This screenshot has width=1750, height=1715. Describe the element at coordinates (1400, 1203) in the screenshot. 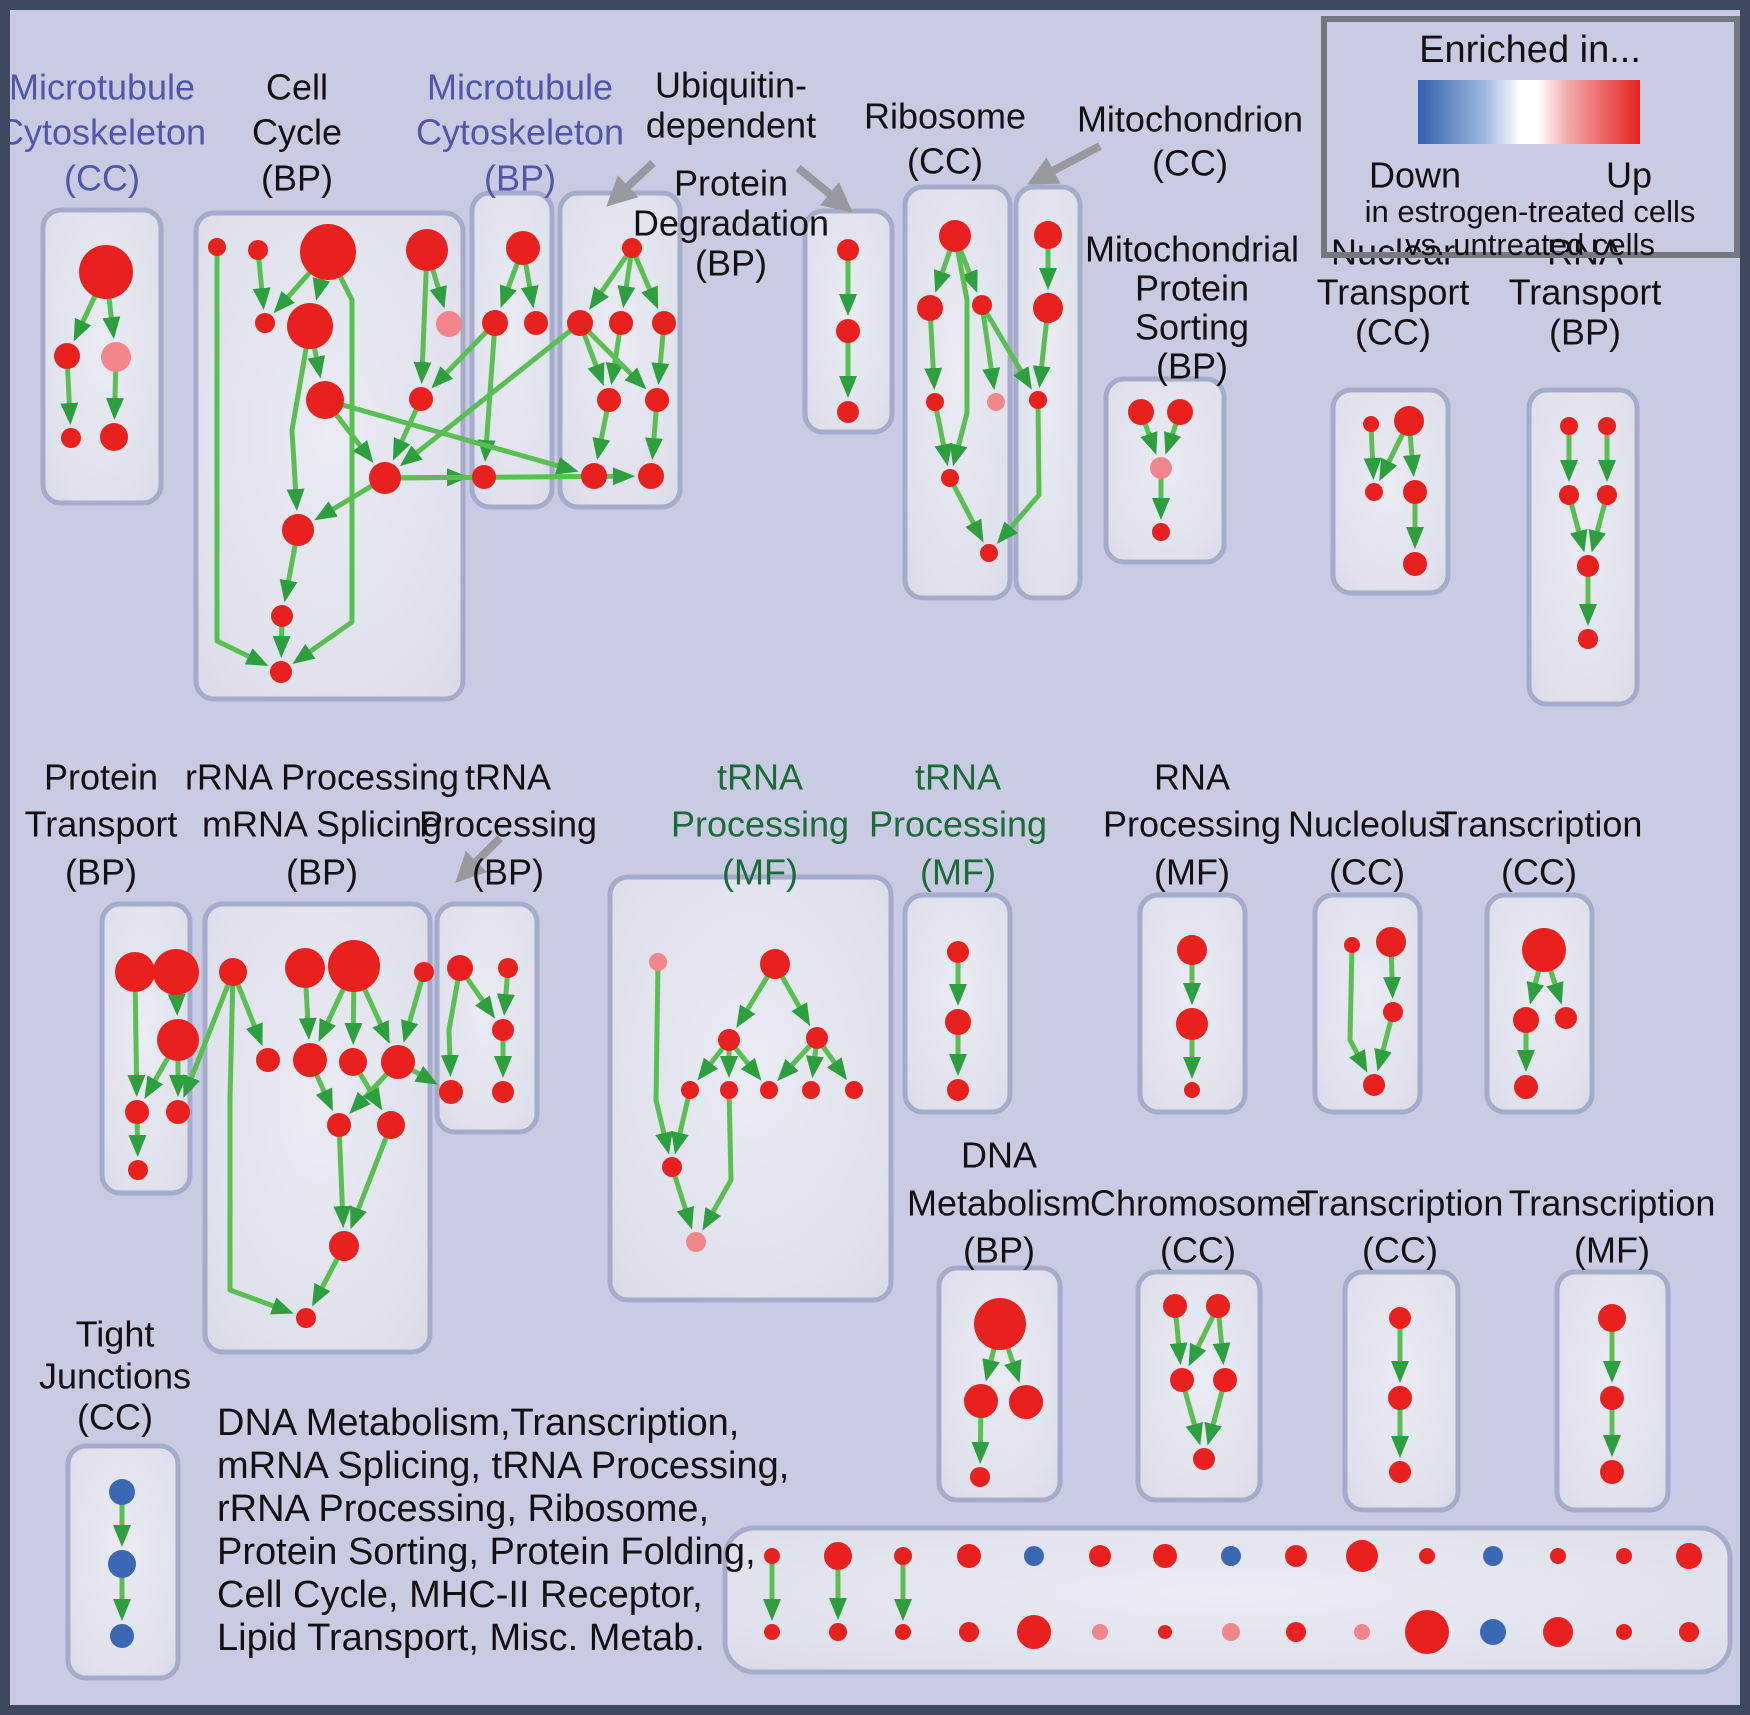

I see `label-line: Transcription` at that location.